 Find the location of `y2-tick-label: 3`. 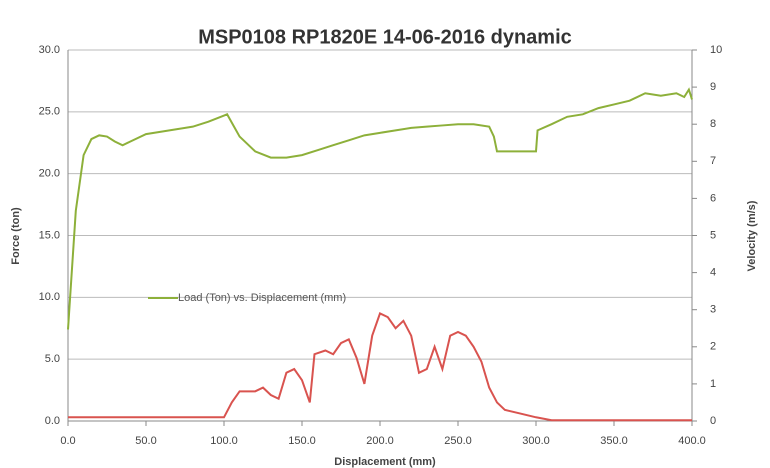

y2-tick-label: 3 is located at coordinates (713, 310).